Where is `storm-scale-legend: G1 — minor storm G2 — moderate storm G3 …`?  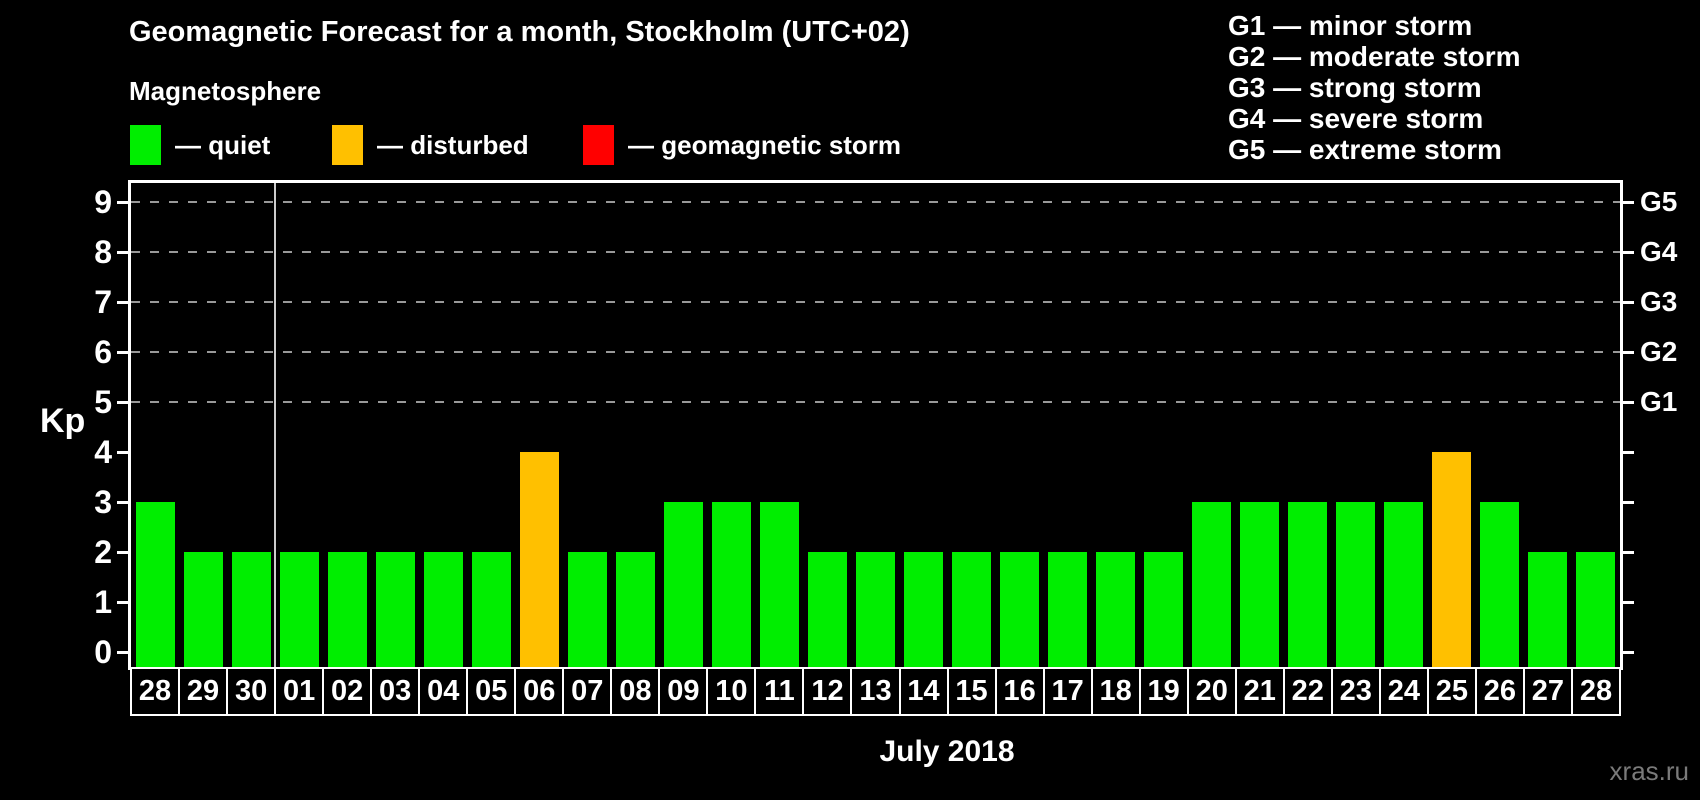 storm-scale-legend: G1 — minor storm G2 — moderate storm G3 … is located at coordinates (1374, 87).